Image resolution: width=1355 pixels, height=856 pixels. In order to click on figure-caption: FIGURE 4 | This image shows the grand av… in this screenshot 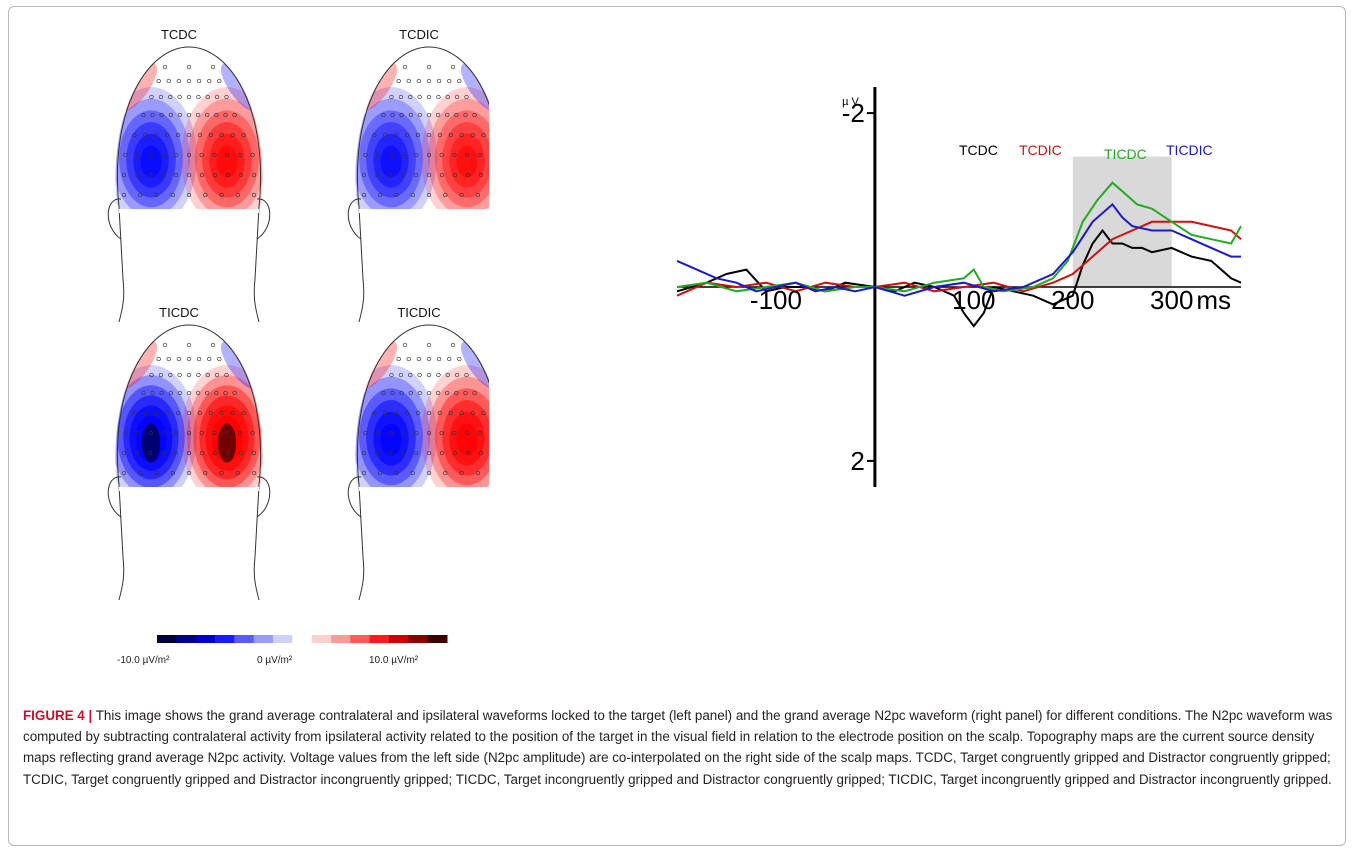, I will do `click(682, 747)`.